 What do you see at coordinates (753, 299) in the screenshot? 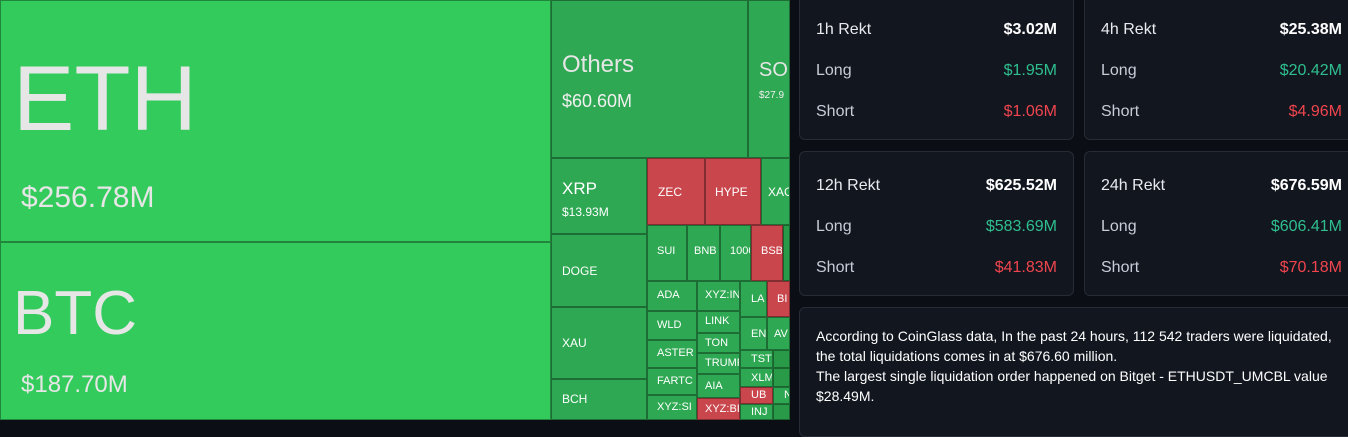
I see `treemap-cell-la: LA` at bounding box center [753, 299].